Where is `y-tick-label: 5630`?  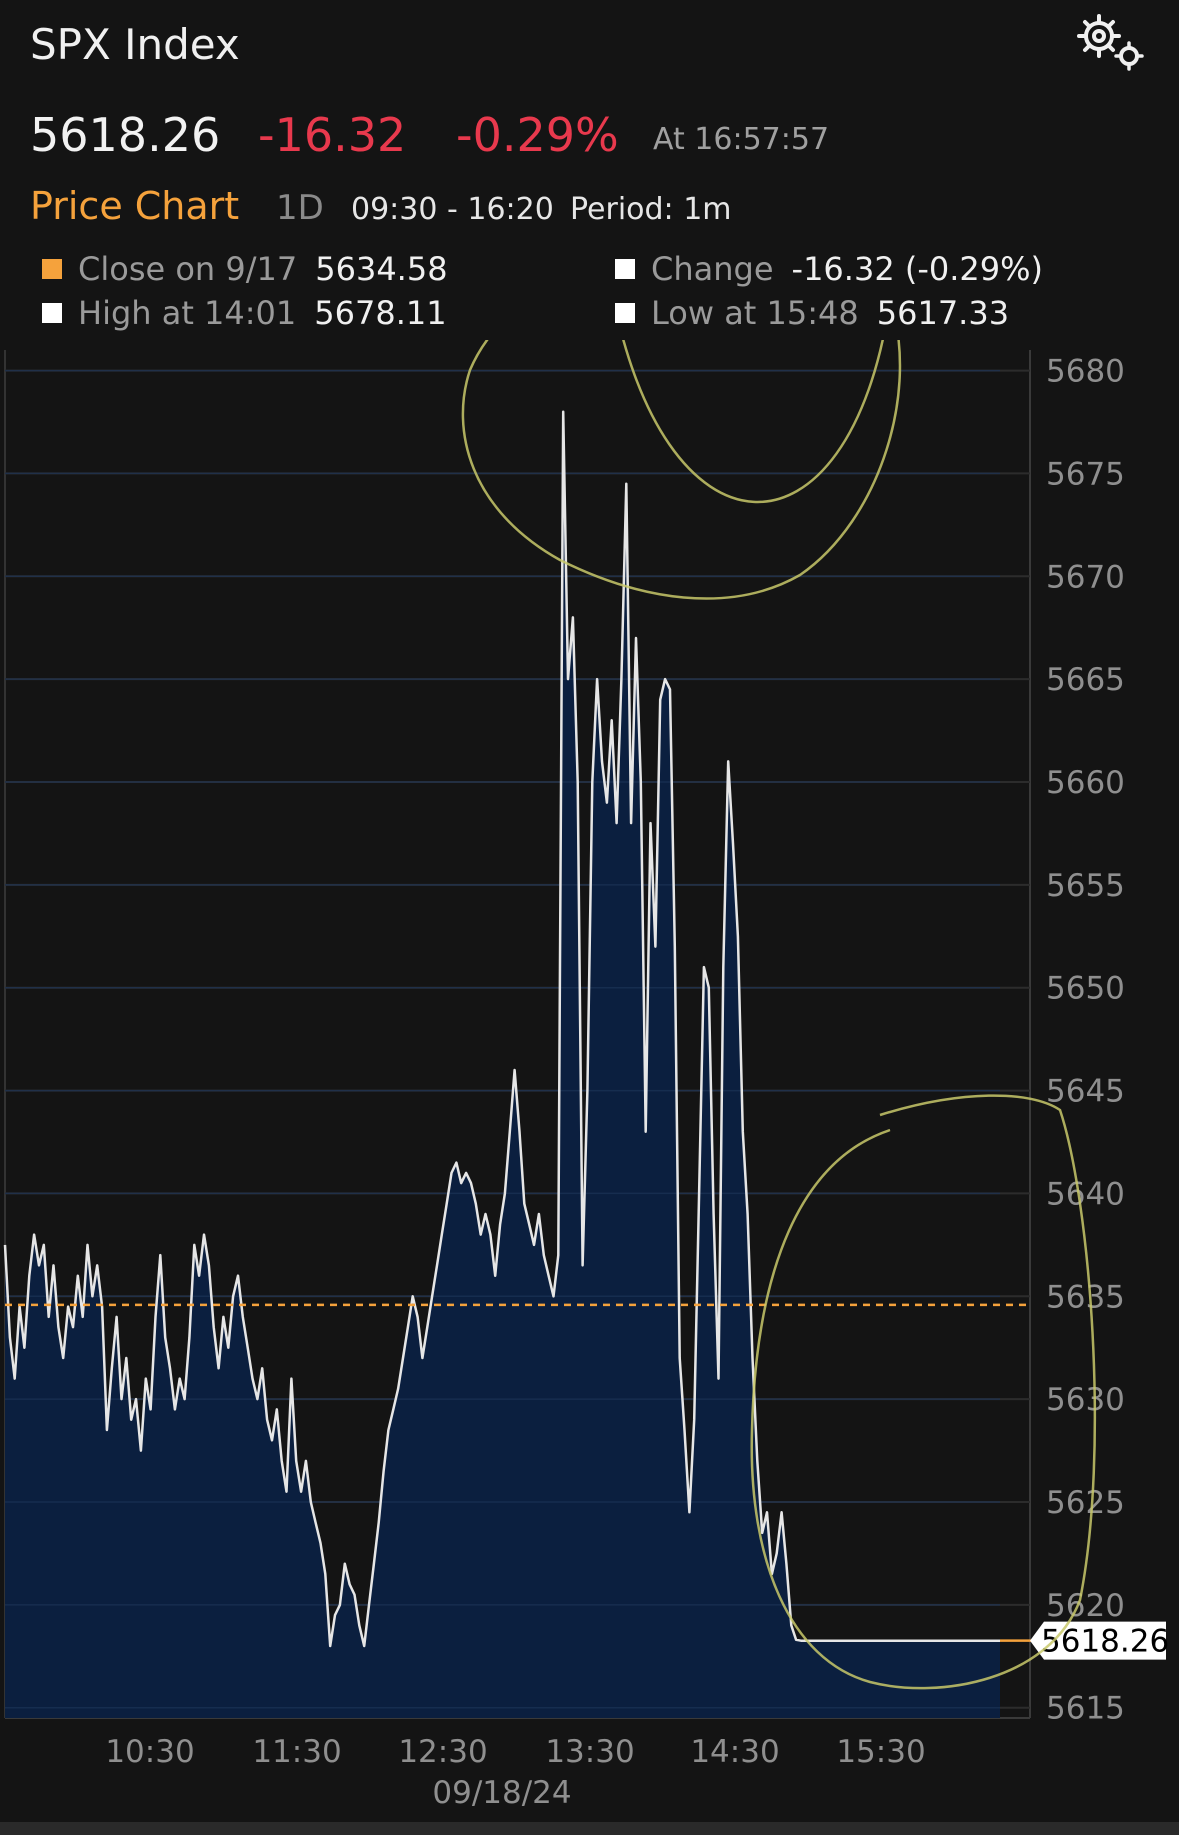 y-tick-label: 5630 is located at coordinates (1085, 1400).